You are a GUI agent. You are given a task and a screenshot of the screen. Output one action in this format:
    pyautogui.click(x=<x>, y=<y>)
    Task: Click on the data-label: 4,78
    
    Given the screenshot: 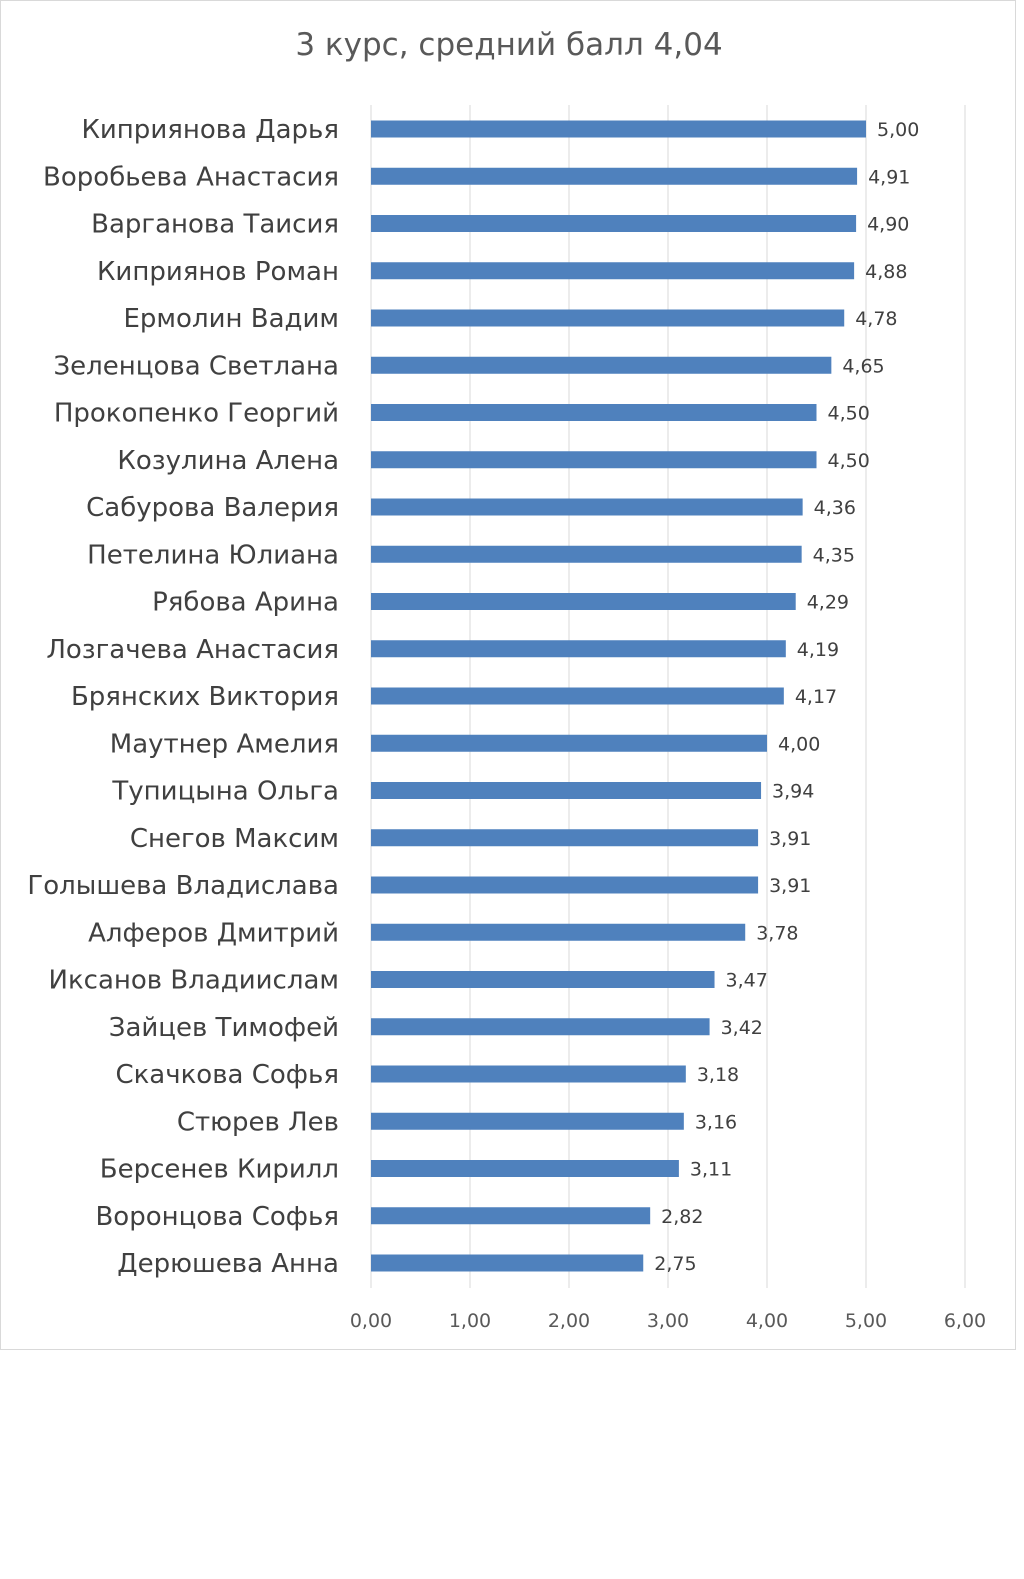 What is the action you would take?
    pyautogui.click(x=876, y=319)
    